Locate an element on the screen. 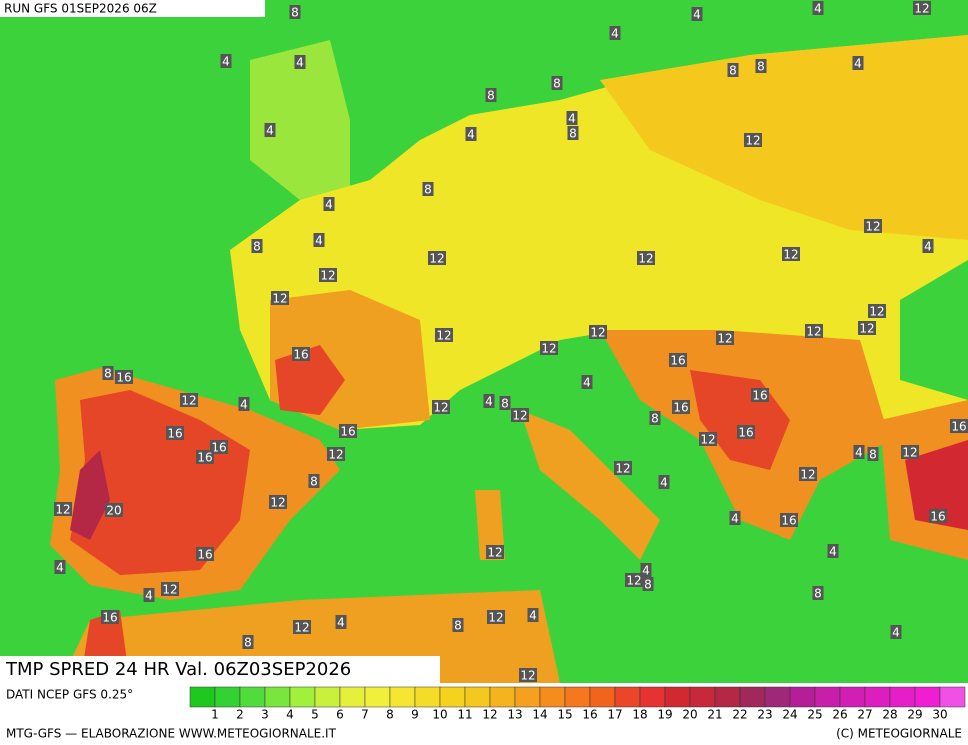 Image resolution: width=968 pixels, height=745 pixels. iberia-hot is located at coordinates (160, 482).